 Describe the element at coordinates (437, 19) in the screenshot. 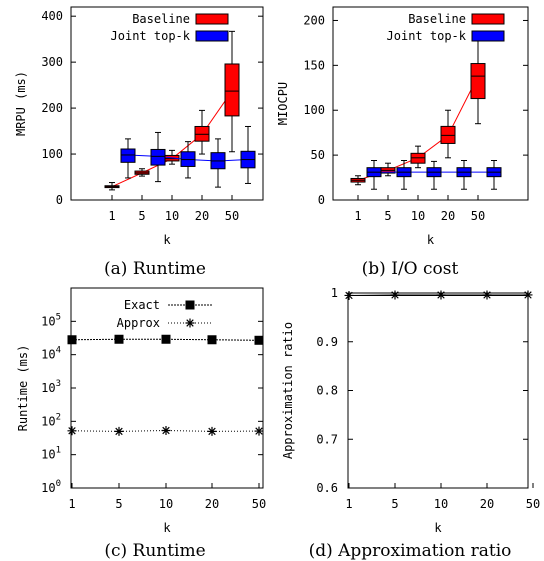

I see `p1-legend-label: Baseline` at that location.